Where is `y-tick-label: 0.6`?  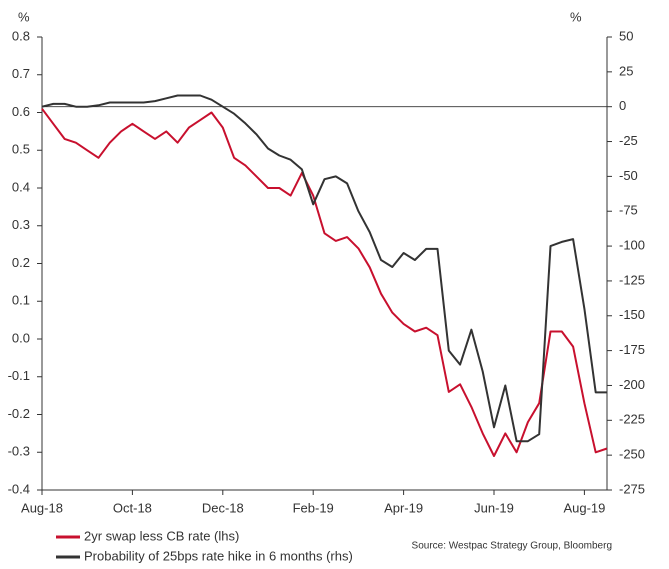 y-tick-label: 0.6 is located at coordinates (21, 111).